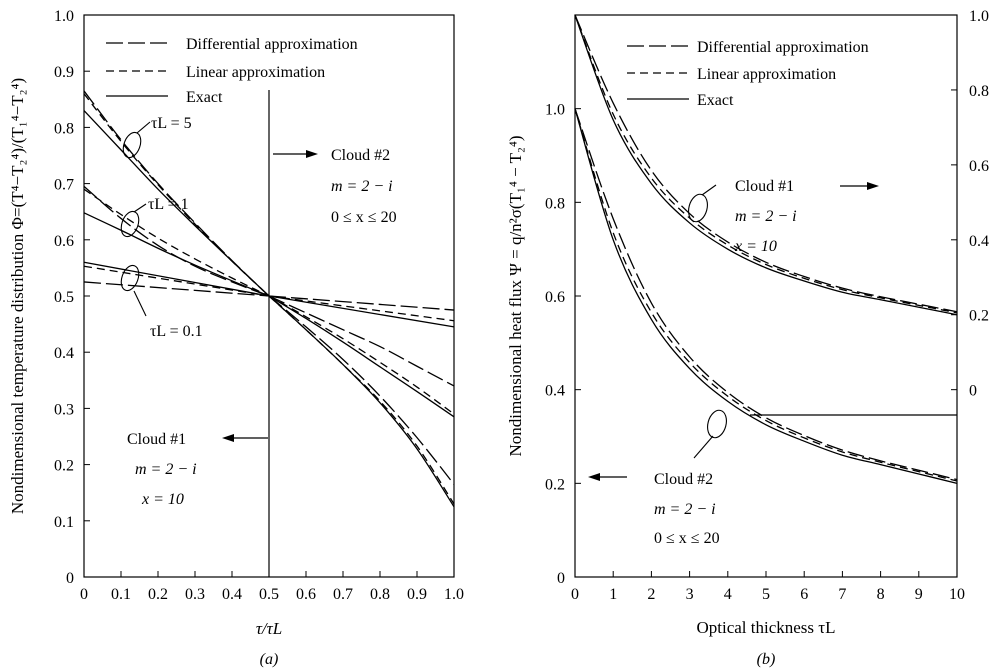 The height and width of the screenshot is (672, 1005). I want to click on panel-b-xlabel: Optical thickness τL, so click(765, 627).